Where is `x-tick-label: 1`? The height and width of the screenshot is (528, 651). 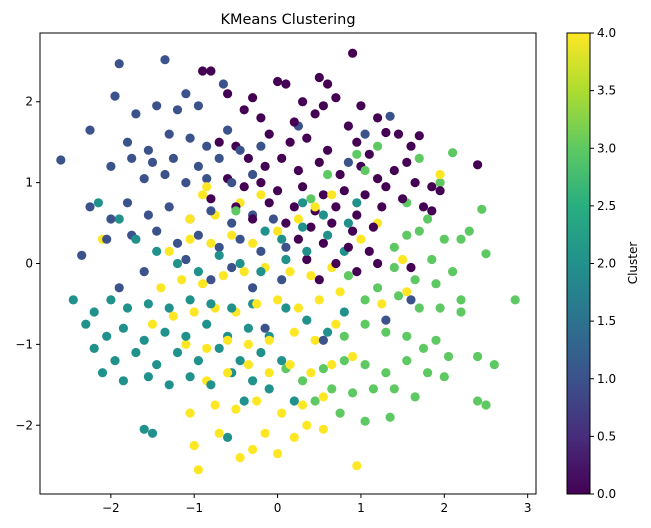 x-tick-label: 1 is located at coordinates (361, 508).